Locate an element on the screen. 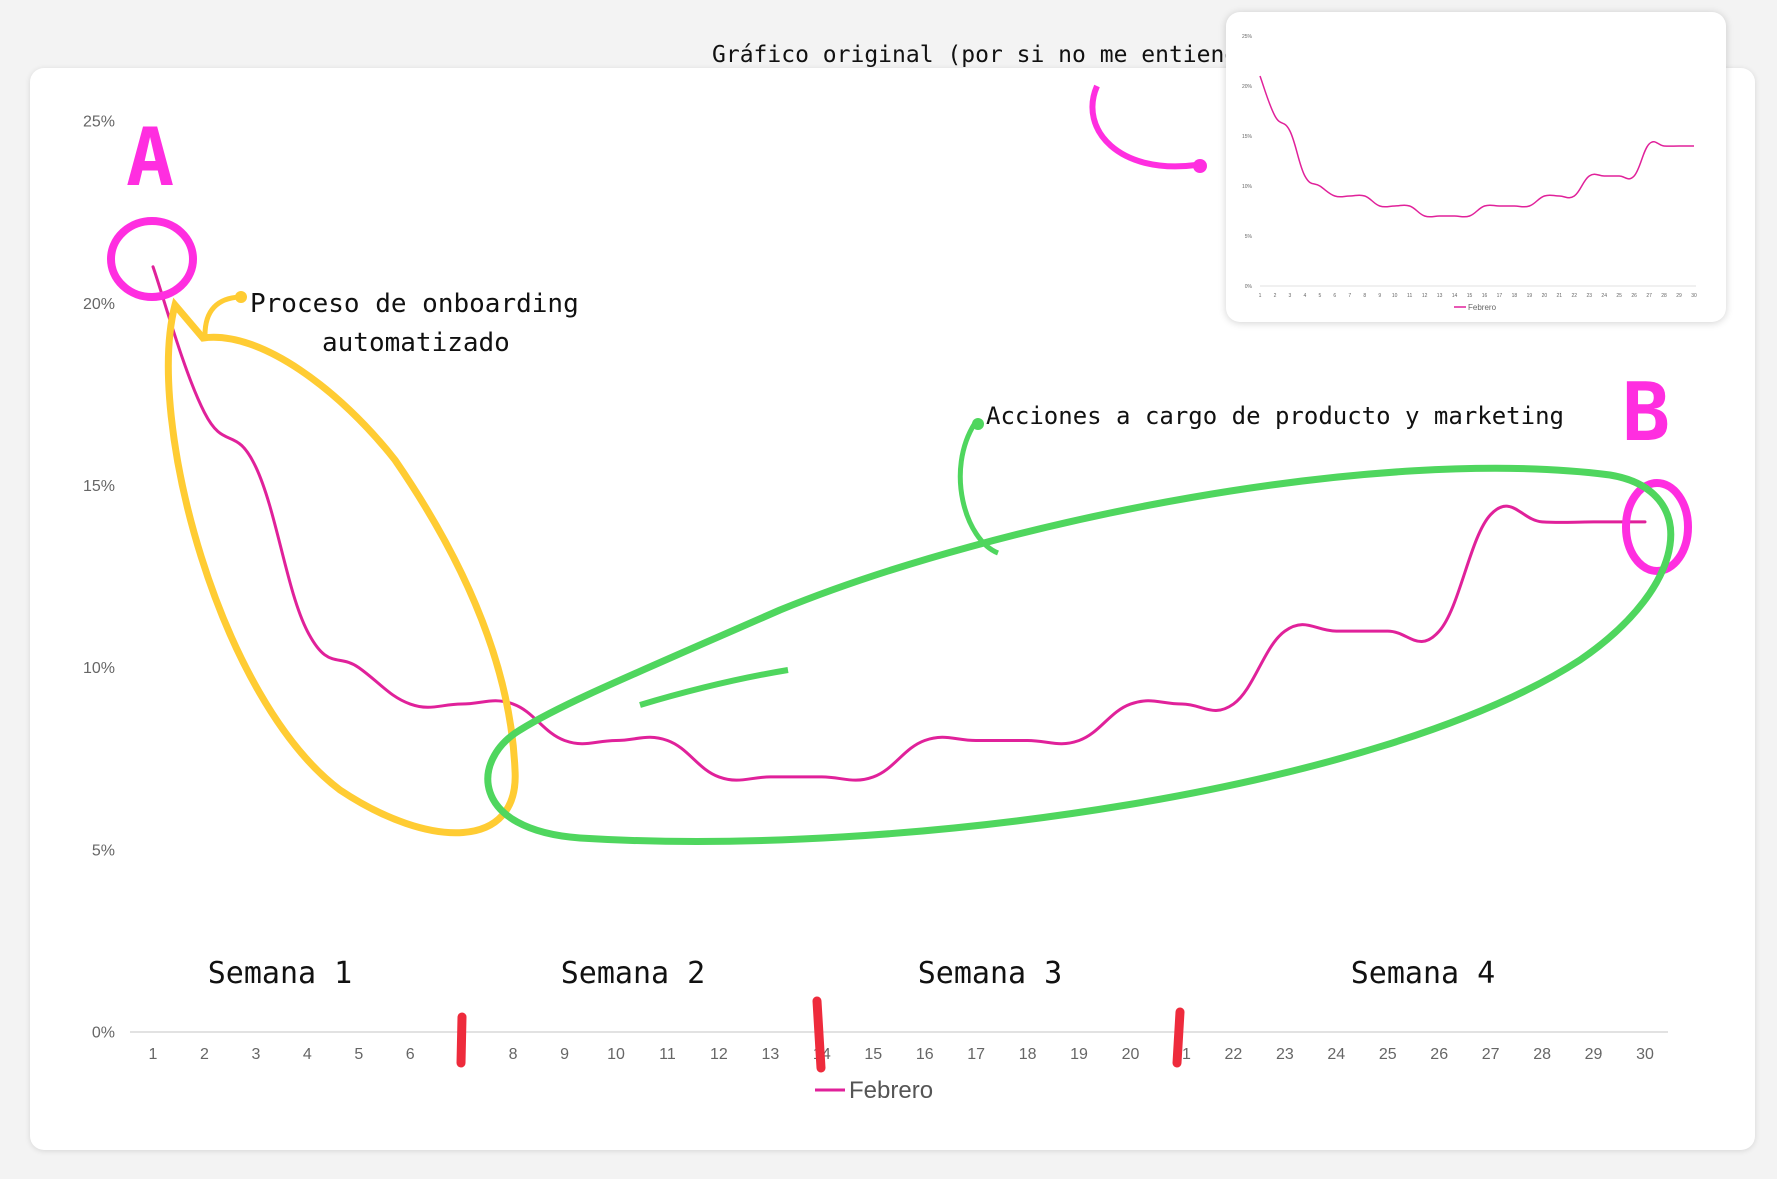 This screenshot has width=1777, height=1179. x-tick-label: 23 is located at coordinates (1285, 1054).